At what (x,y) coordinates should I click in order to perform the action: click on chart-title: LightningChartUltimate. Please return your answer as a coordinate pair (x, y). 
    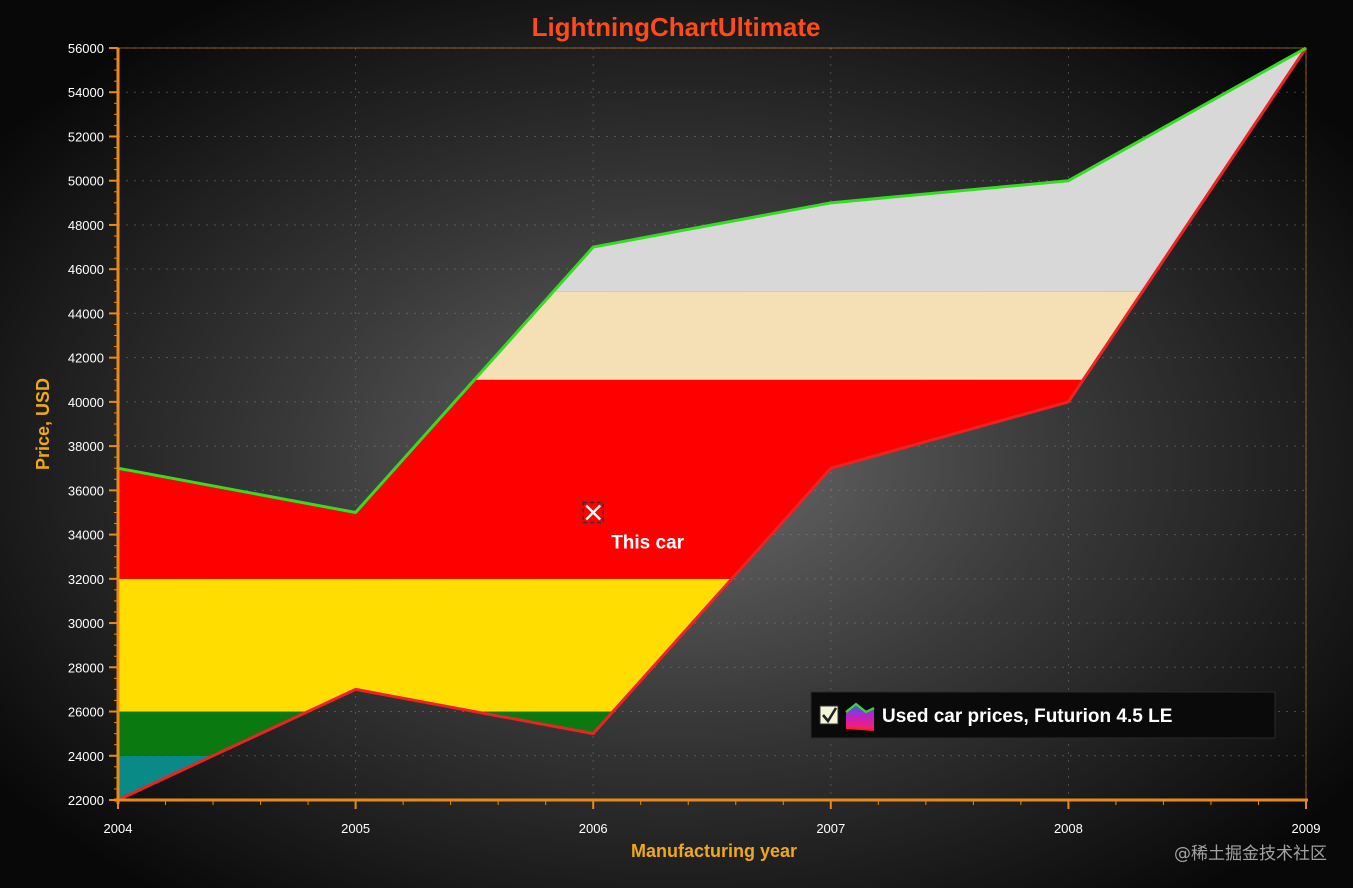
    Looking at the image, I should click on (676, 27).